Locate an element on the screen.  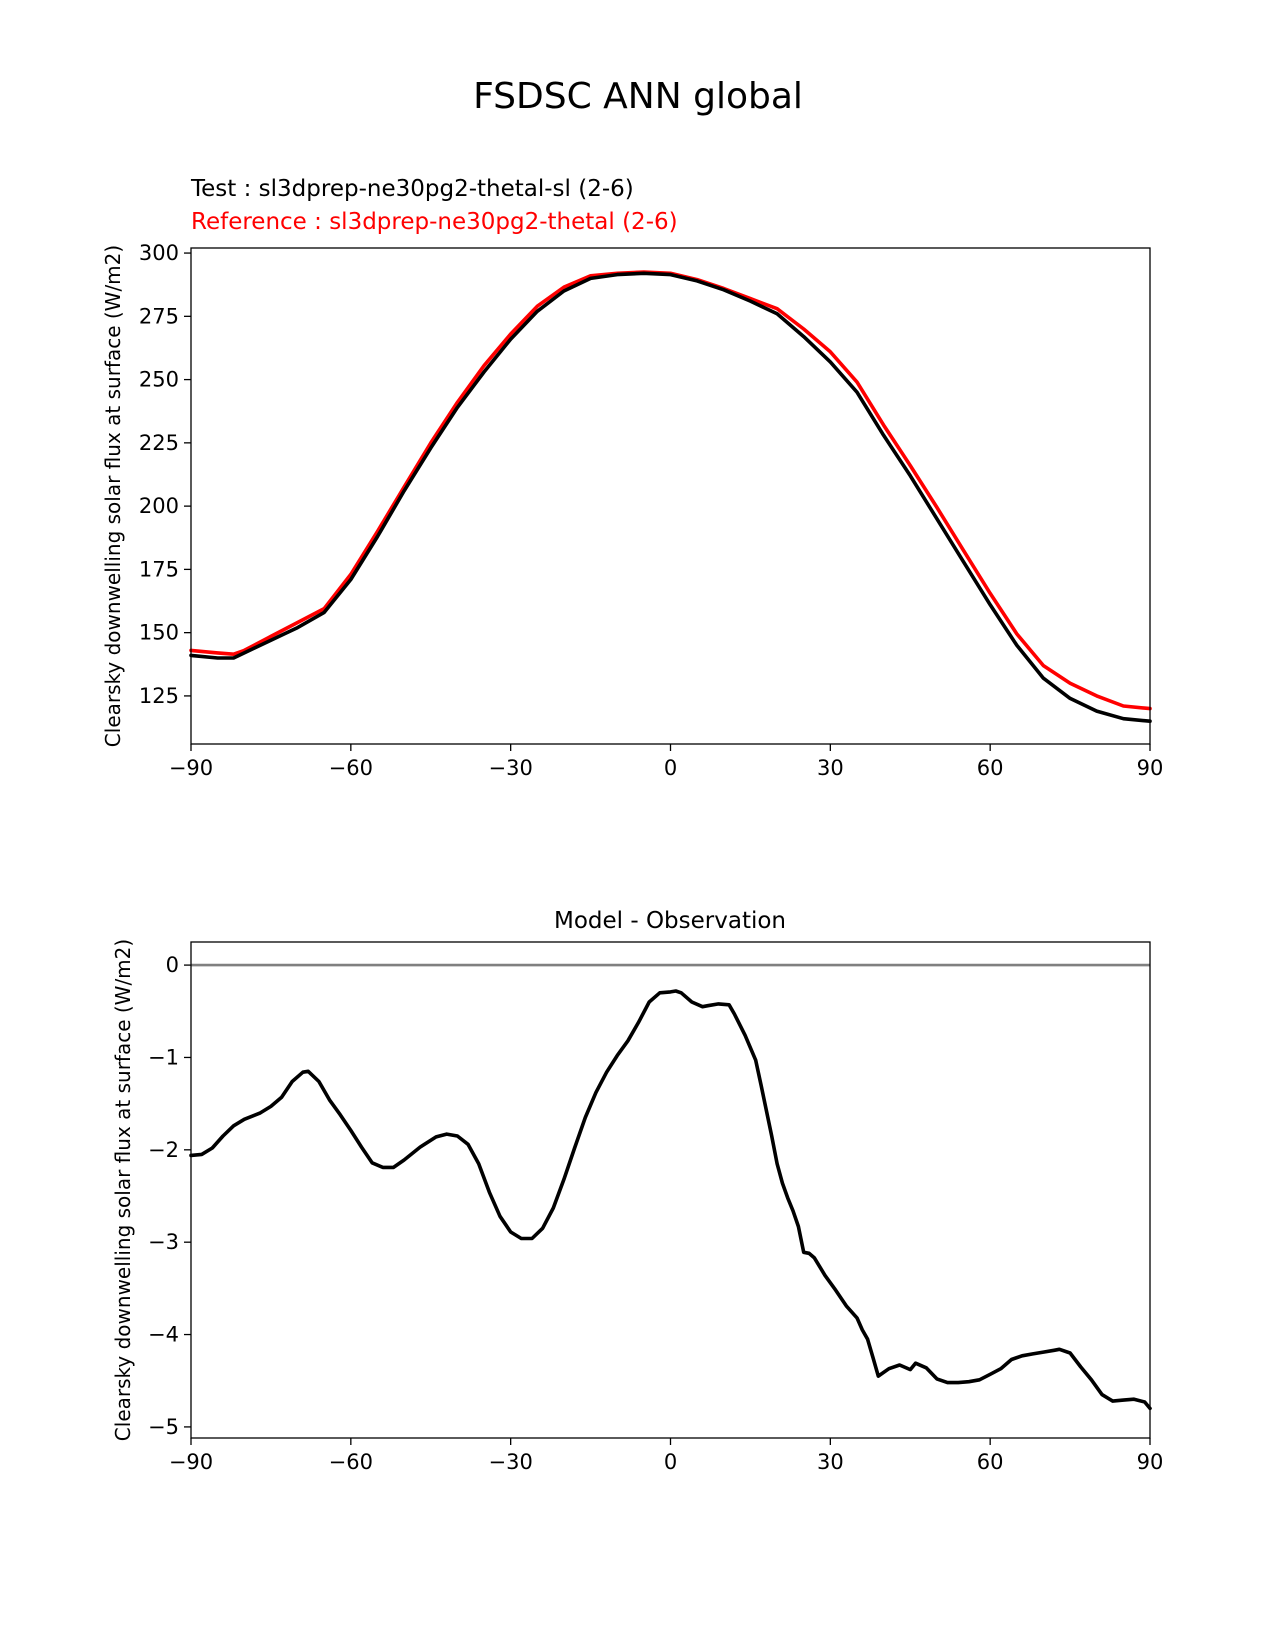
bottom-x-tick-label: 30 is located at coordinates (830, 1462).